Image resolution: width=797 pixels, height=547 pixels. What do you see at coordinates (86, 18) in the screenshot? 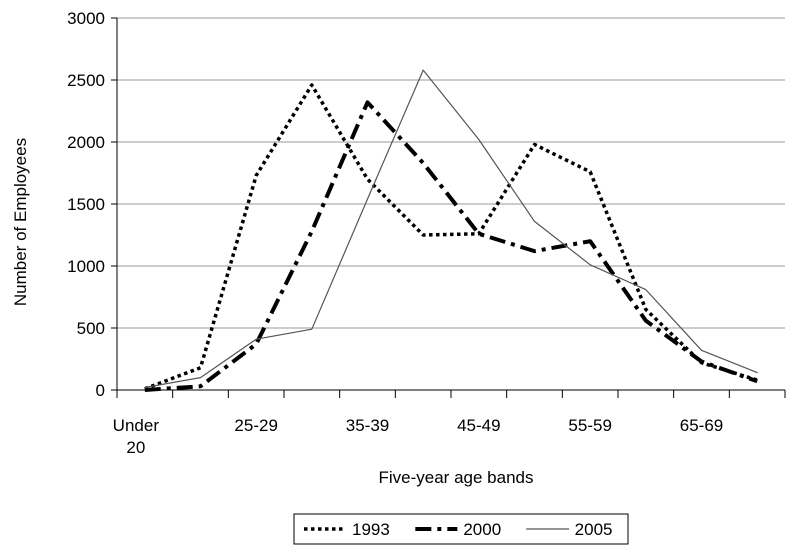
I see `y-tick-label: 3000` at bounding box center [86, 18].